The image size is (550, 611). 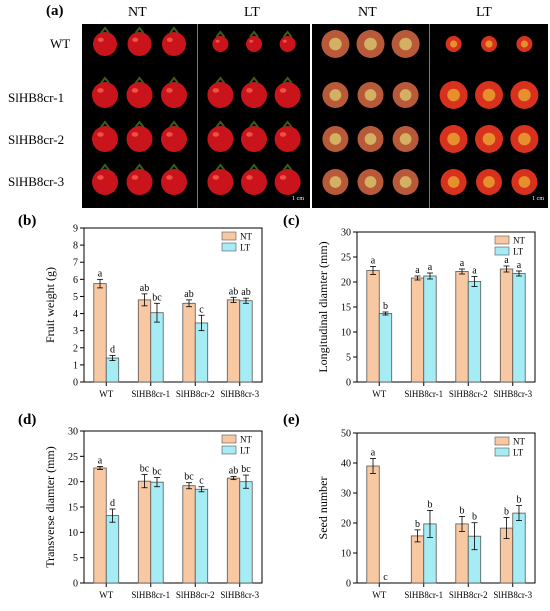 I want to click on significance-letter: bc, so click(x=246, y=469).